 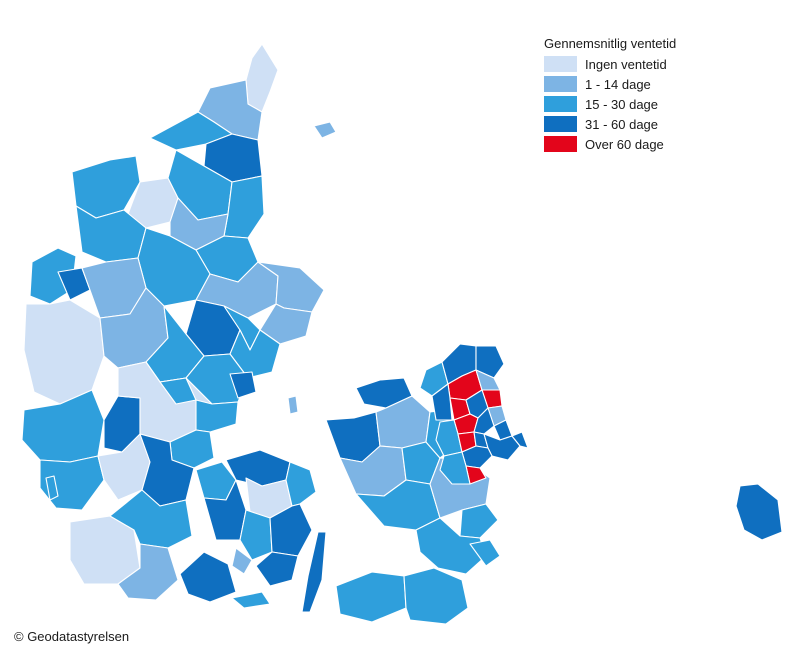 What do you see at coordinates (242, 561) in the screenshot?
I see `region-faaborg-south` at bounding box center [242, 561].